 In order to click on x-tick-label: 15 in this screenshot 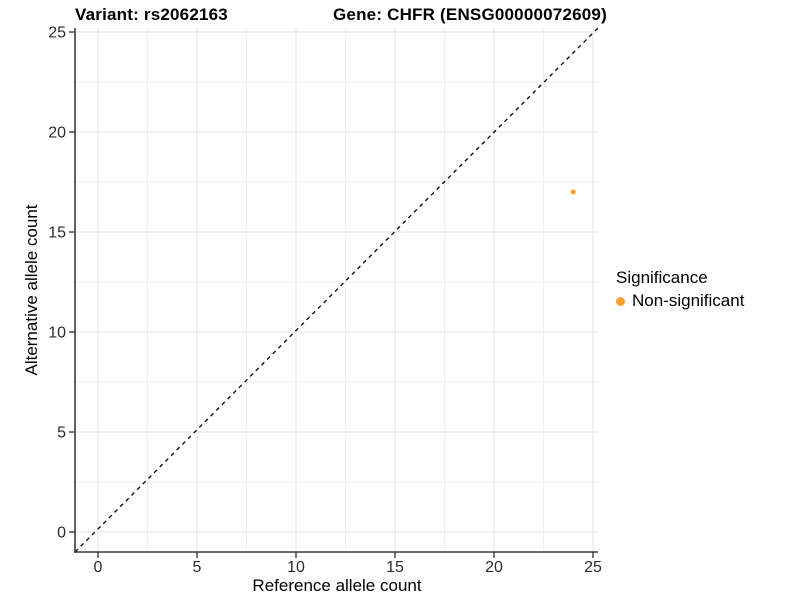, I will do `click(395, 567)`.